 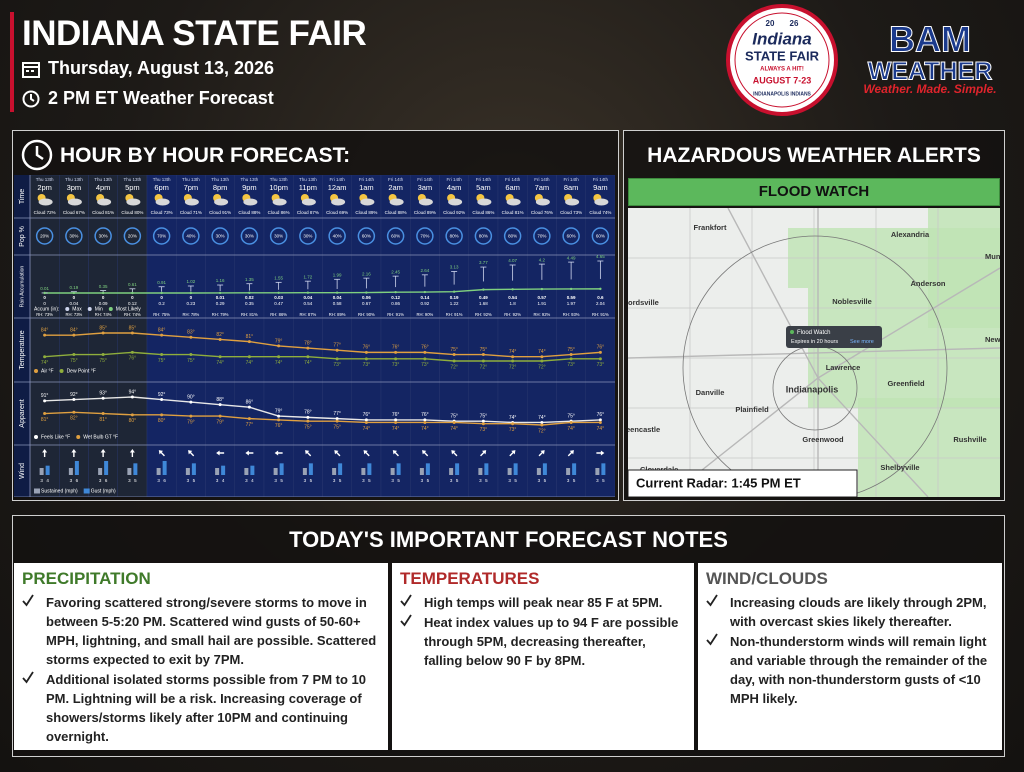 I want to click on radar-range, so click(x=815, y=366).